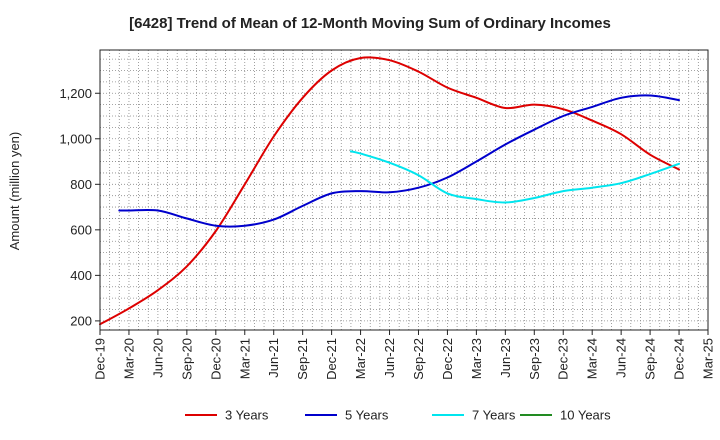  I want to click on legend: 3 Years 5 Years 7 Years 10 Years, so click(398, 415).